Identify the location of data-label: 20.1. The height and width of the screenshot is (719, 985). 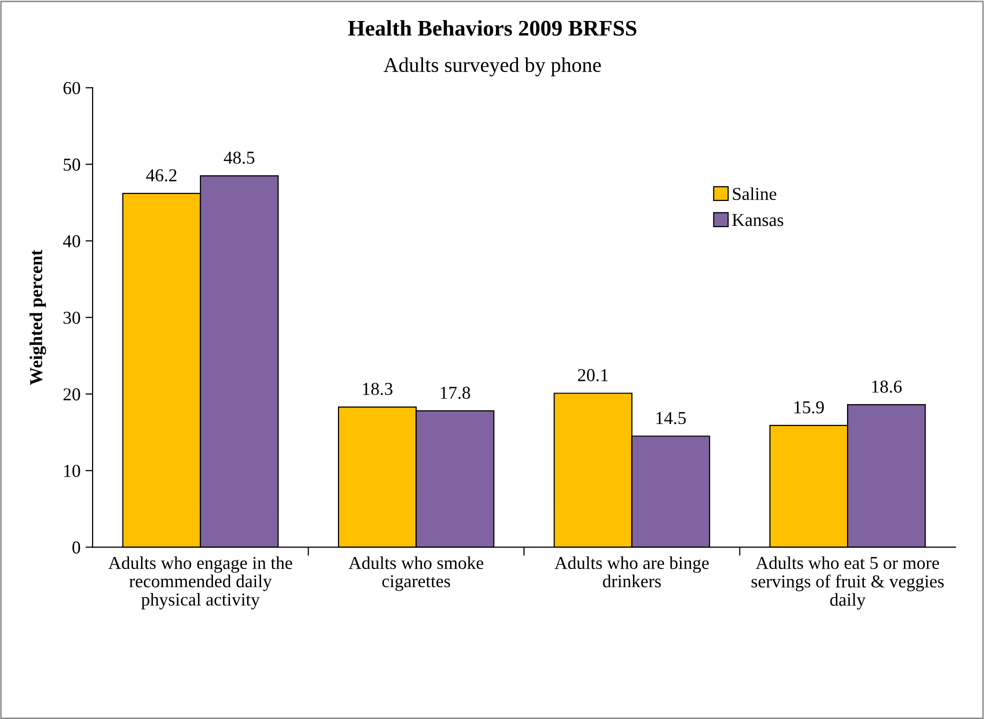
(593, 375).